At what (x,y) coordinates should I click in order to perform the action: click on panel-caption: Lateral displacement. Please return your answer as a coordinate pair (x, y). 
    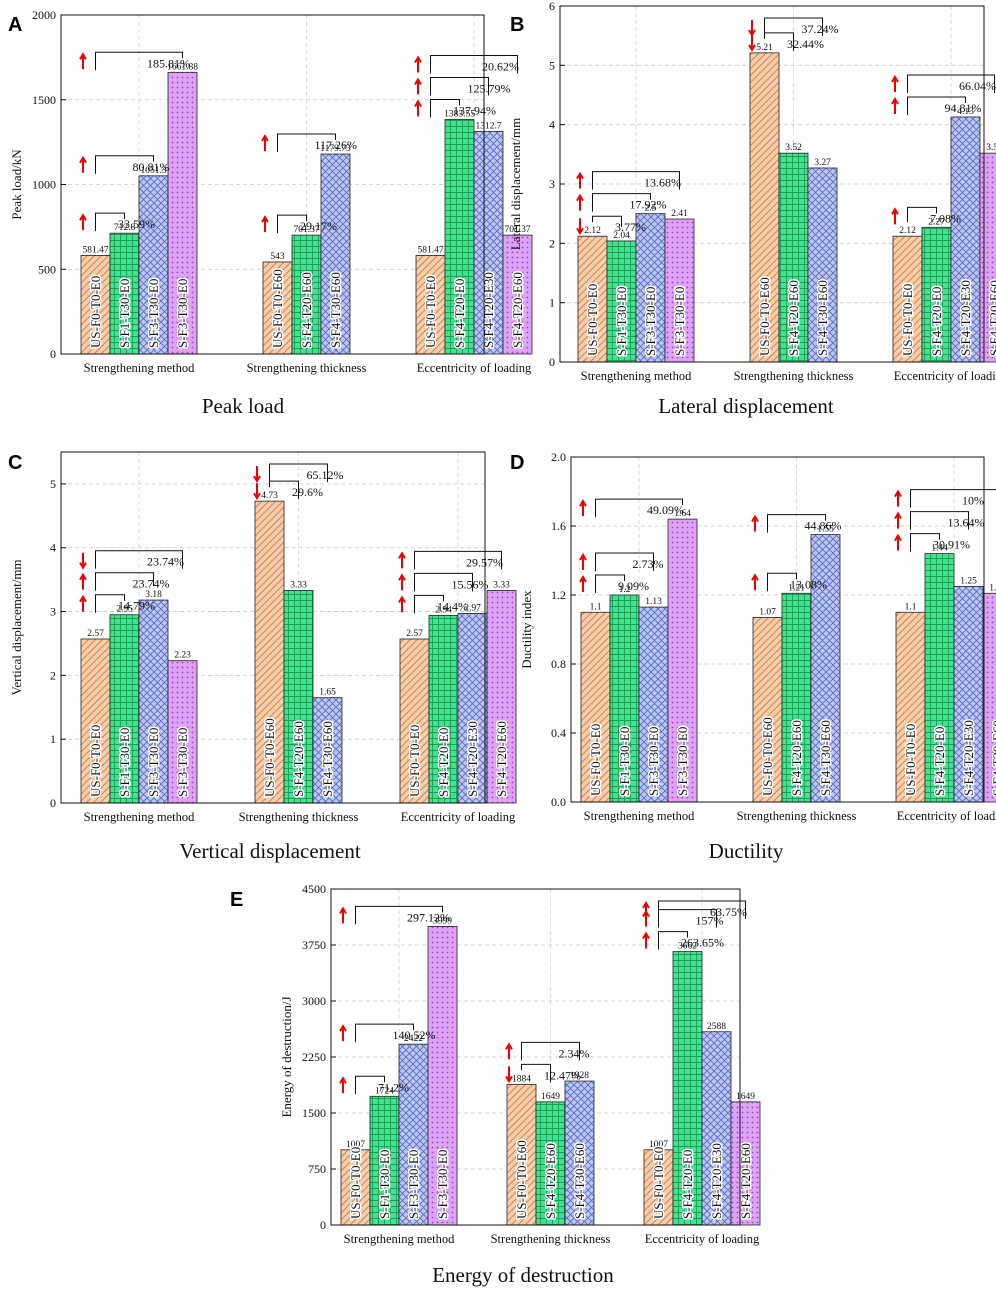
    Looking at the image, I should click on (746, 406).